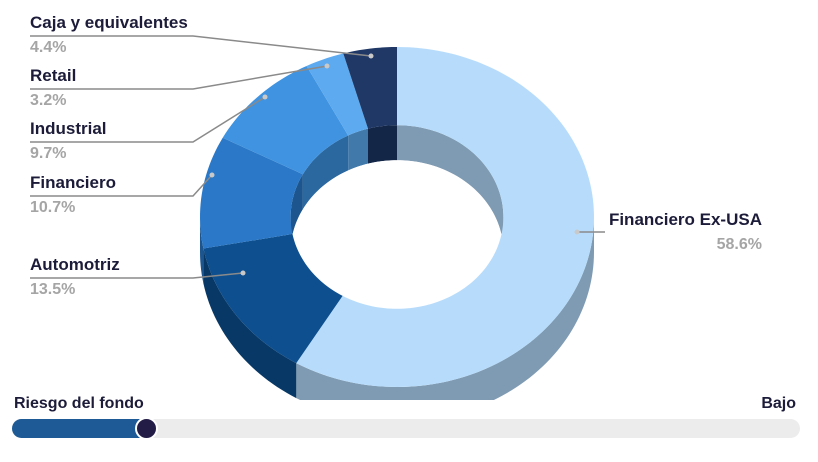  I want to click on risk-slider-fill, so click(79, 428).